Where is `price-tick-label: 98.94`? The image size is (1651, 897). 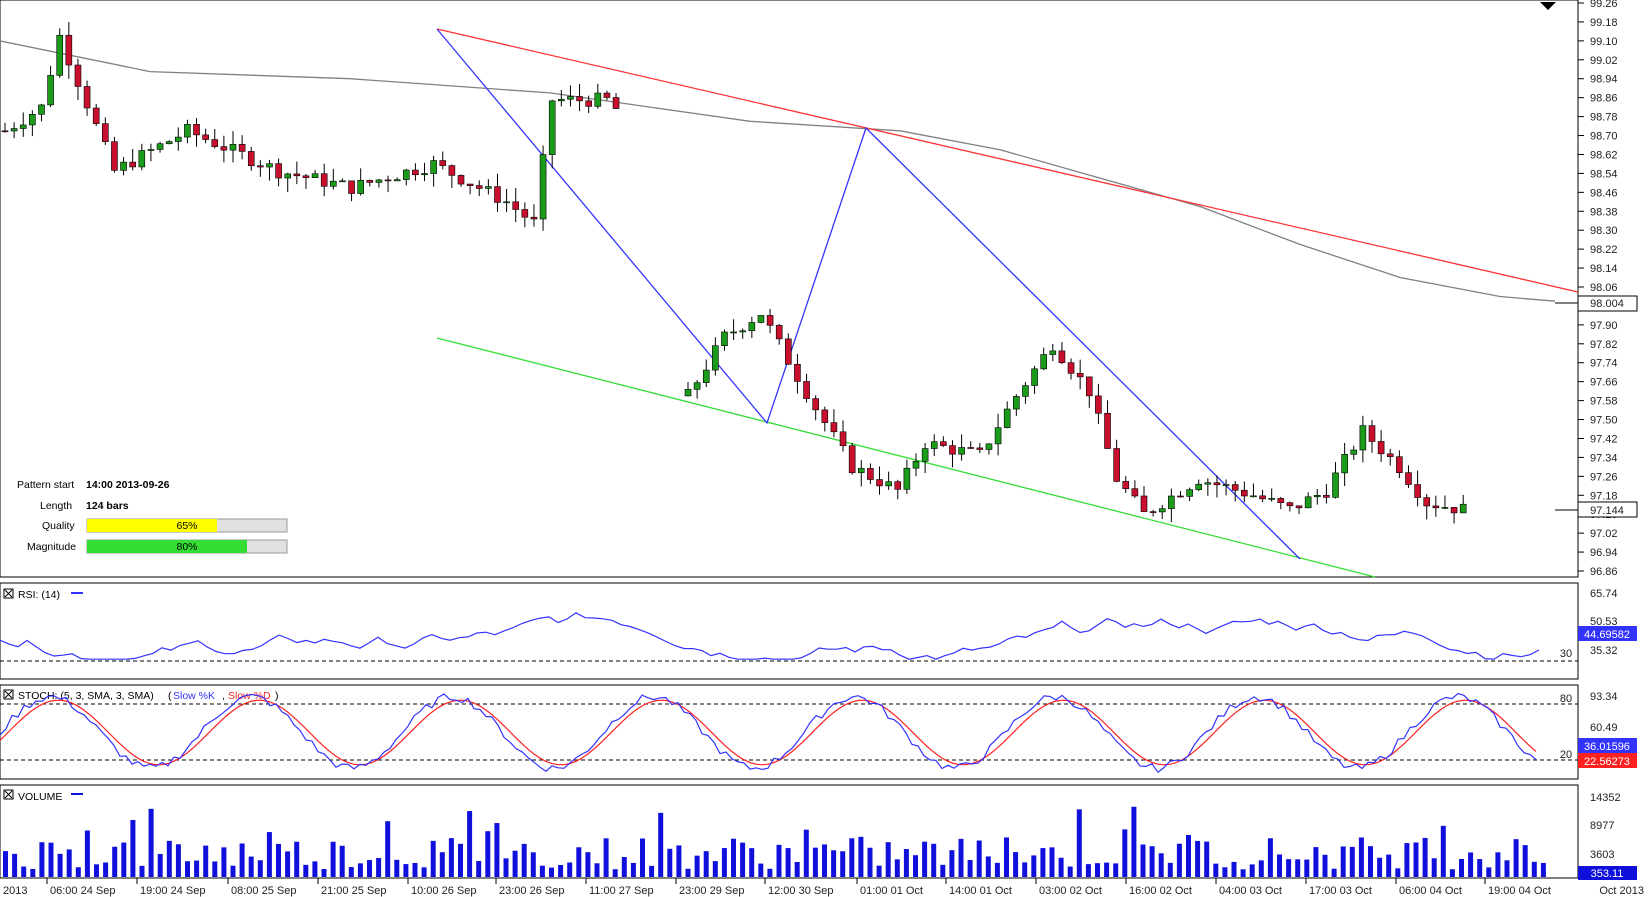
price-tick-label: 98.94 is located at coordinates (1604, 80).